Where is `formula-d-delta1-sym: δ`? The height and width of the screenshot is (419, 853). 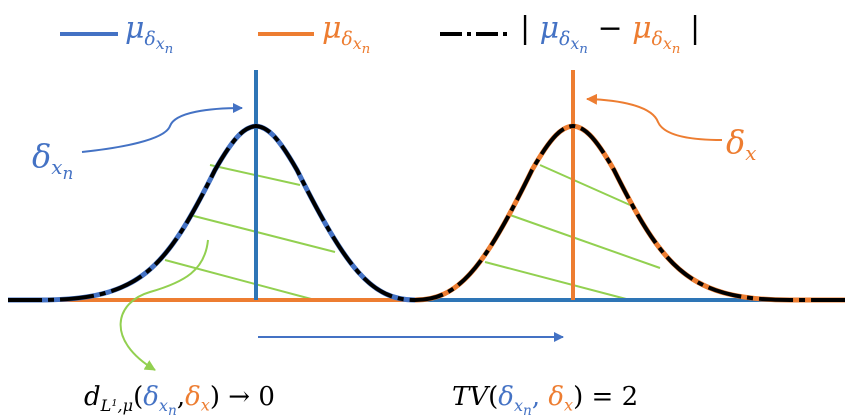
formula-d-delta1-sym: δ is located at coordinates (151, 397).